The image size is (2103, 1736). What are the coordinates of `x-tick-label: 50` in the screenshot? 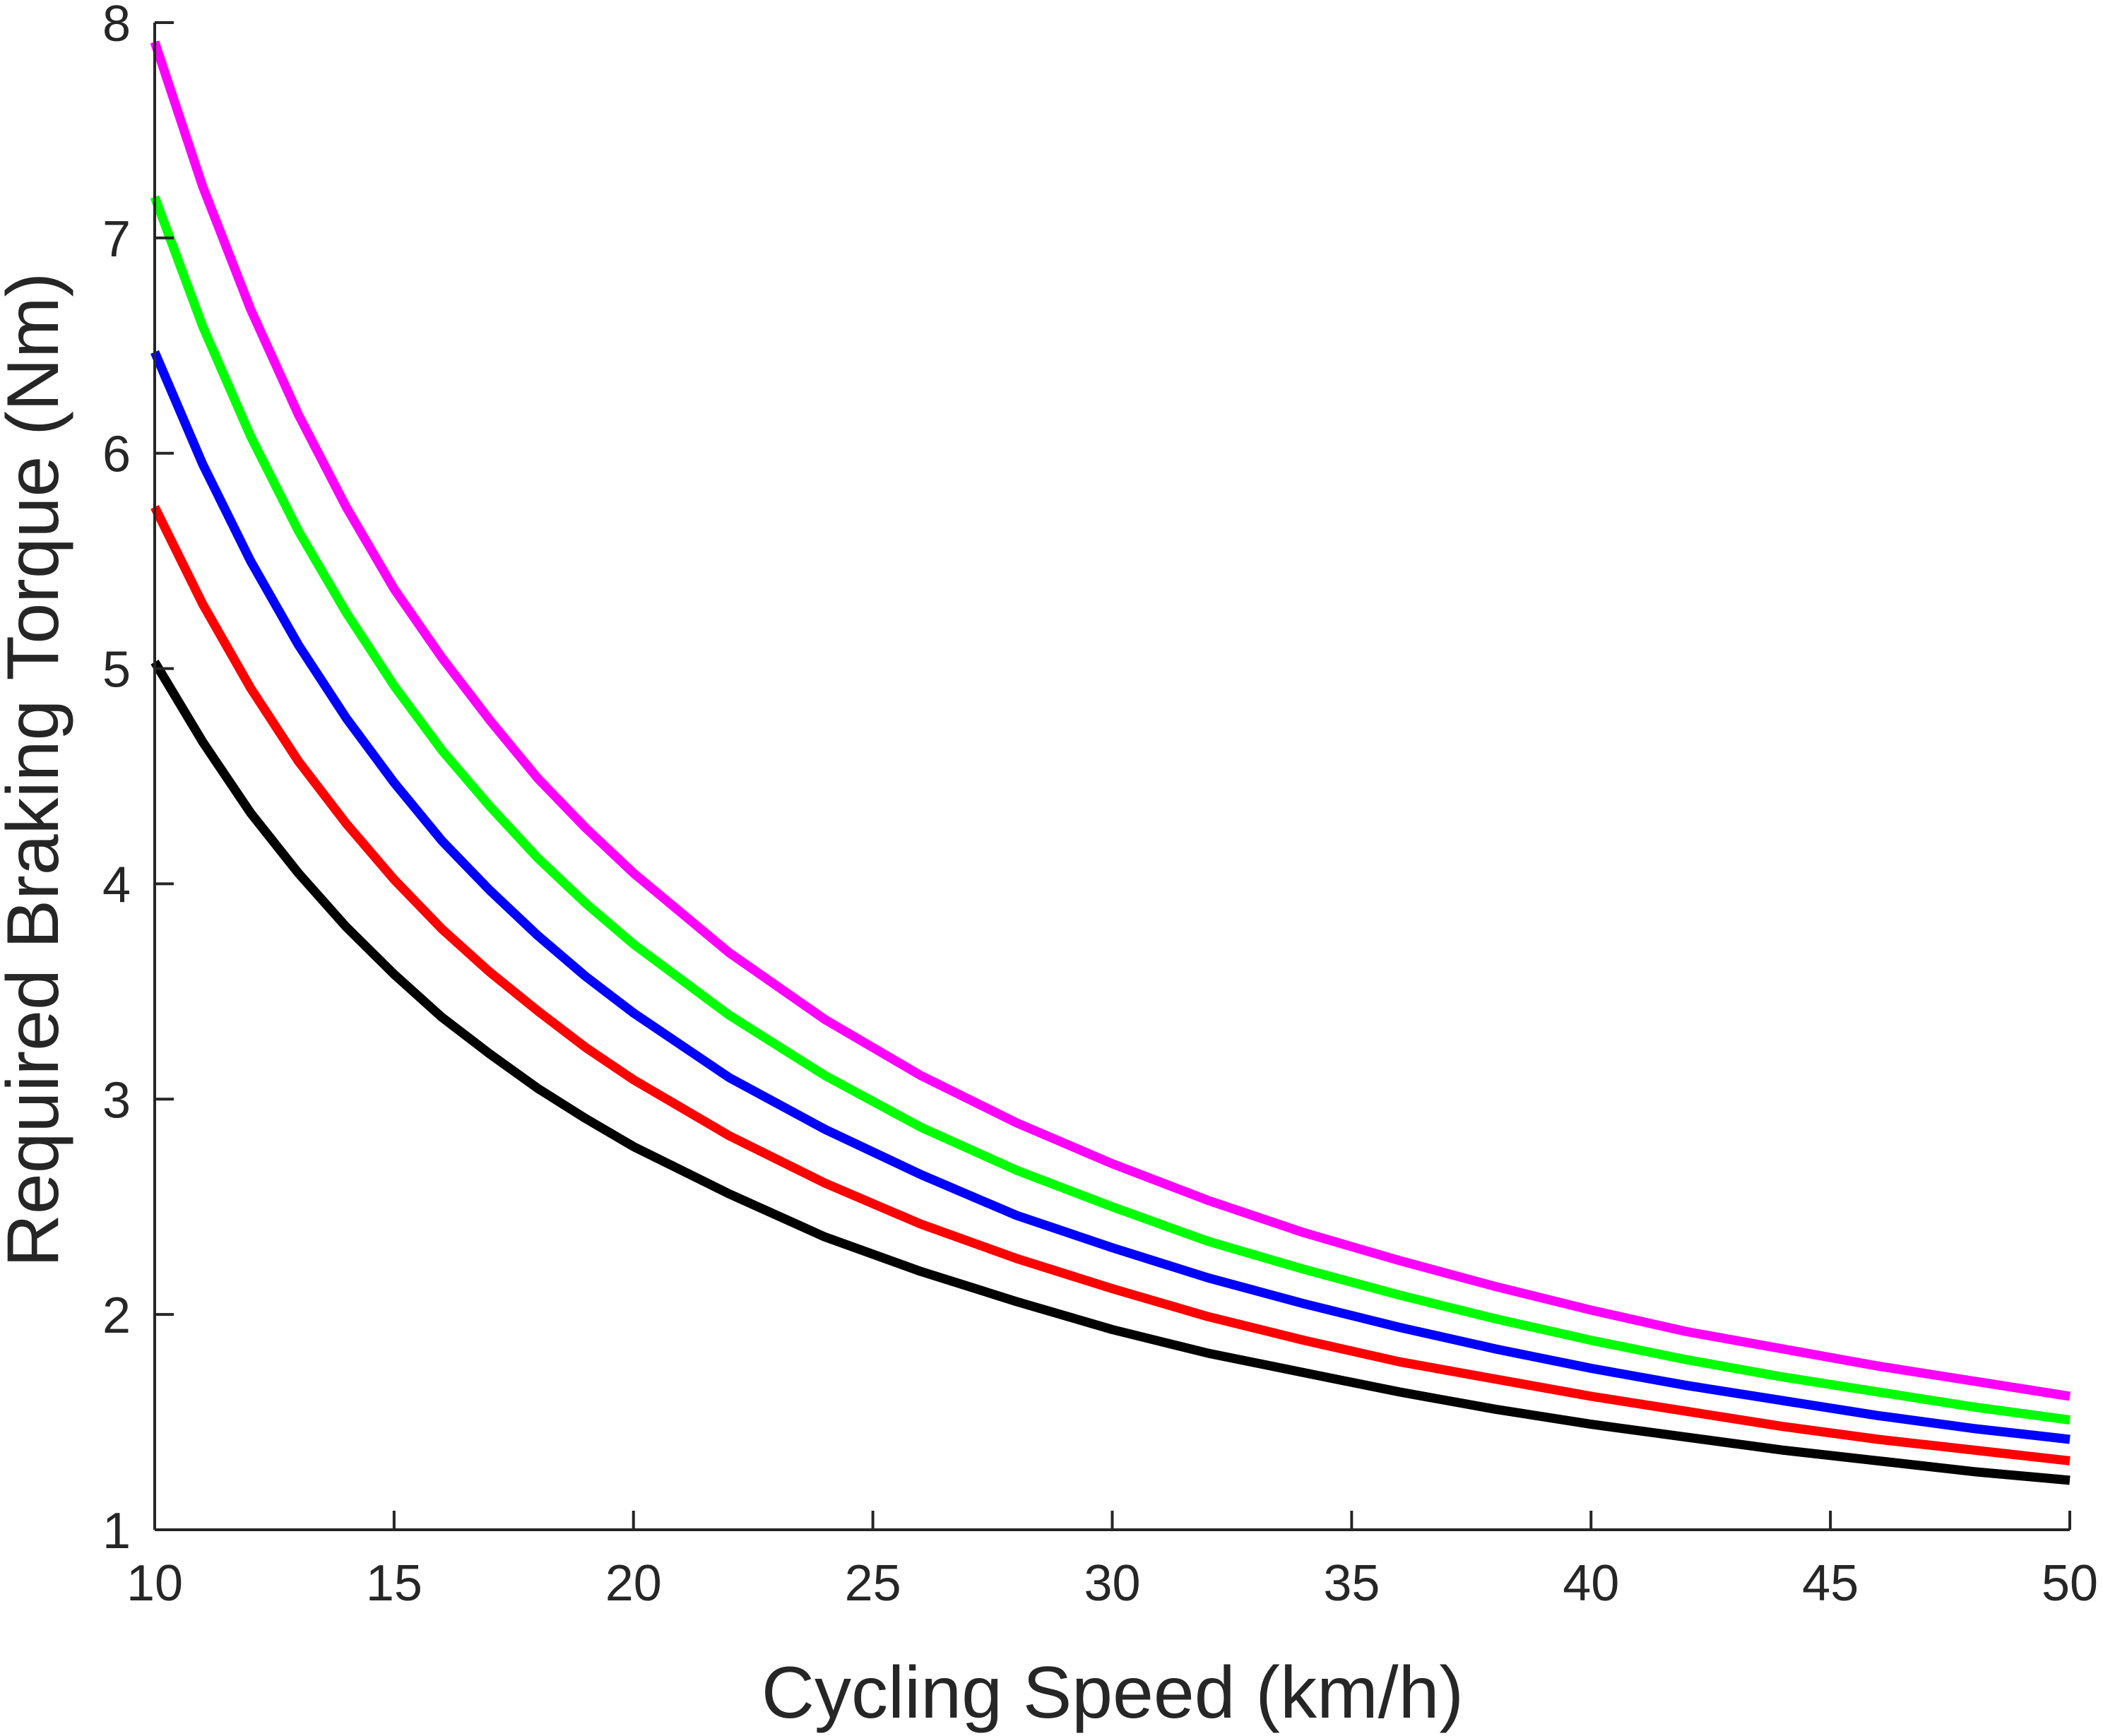 It's located at (2070, 1583).